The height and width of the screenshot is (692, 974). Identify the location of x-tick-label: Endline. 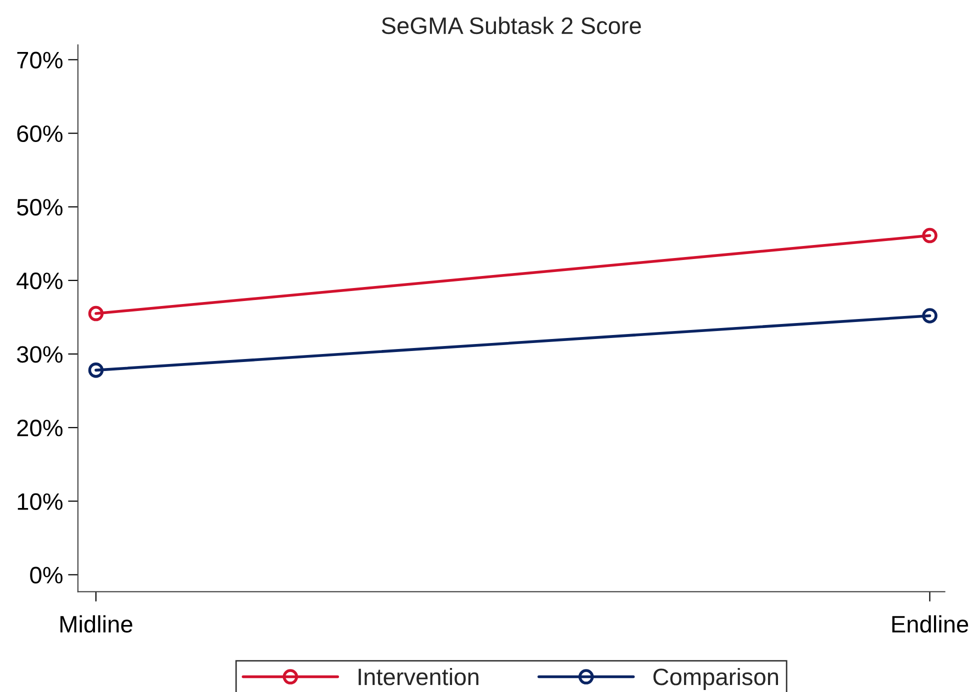
(930, 624).